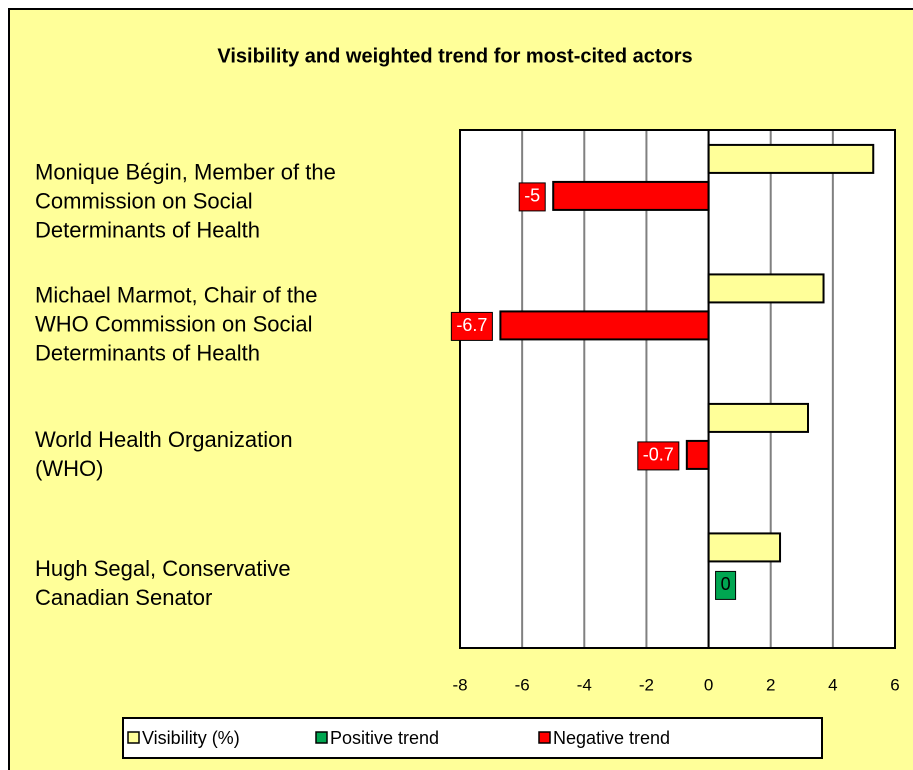 The image size is (913, 770). Describe the element at coordinates (164, 453) in the screenshot. I see `category-label: World Health Organization (WHO)` at that location.